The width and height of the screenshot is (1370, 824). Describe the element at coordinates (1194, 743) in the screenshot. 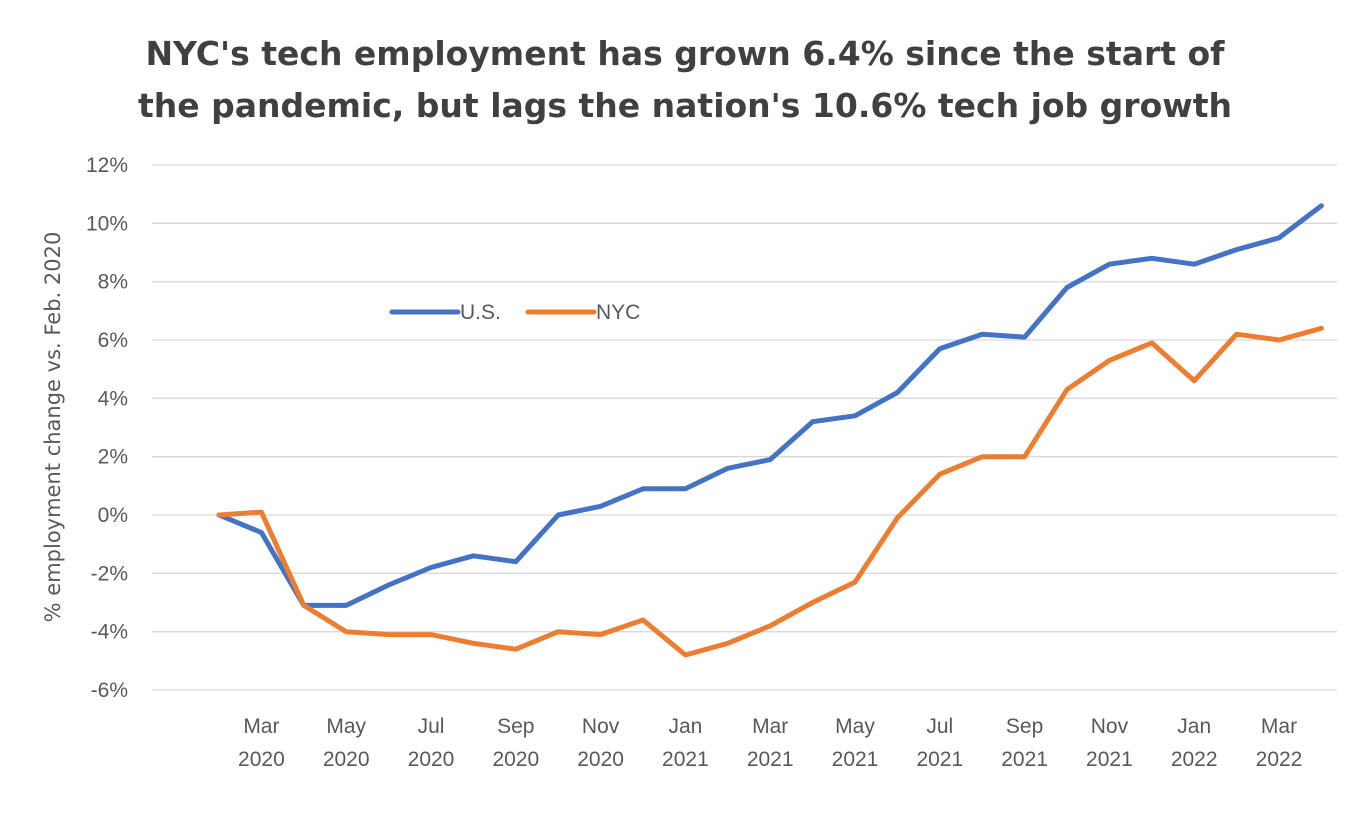

I see `x-tick-label: Jan 2022` at that location.